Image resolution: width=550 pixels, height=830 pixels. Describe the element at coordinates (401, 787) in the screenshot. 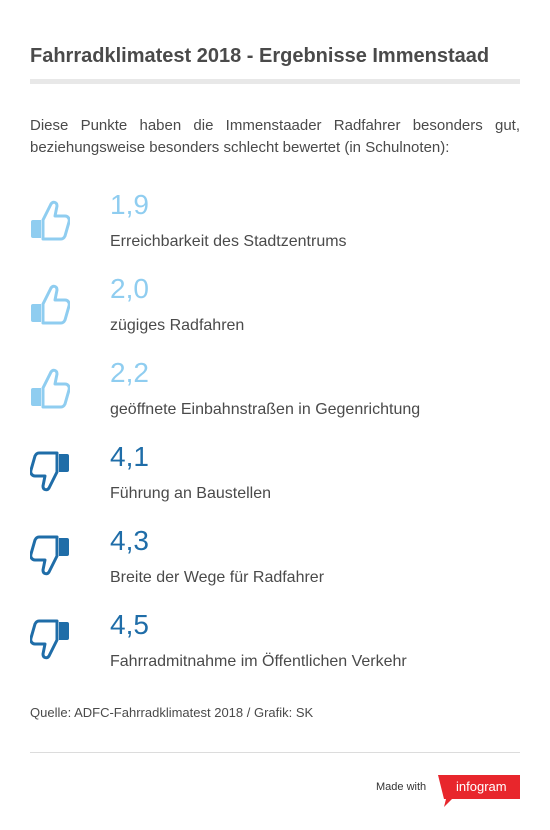

I see `made-with-label: Made with` at that location.